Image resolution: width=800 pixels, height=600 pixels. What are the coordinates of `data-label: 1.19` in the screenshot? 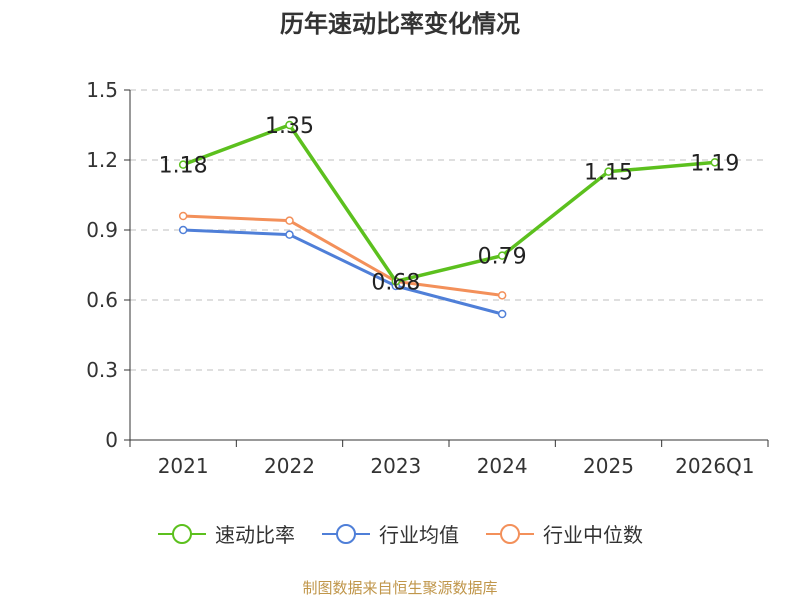 It's located at (714, 163).